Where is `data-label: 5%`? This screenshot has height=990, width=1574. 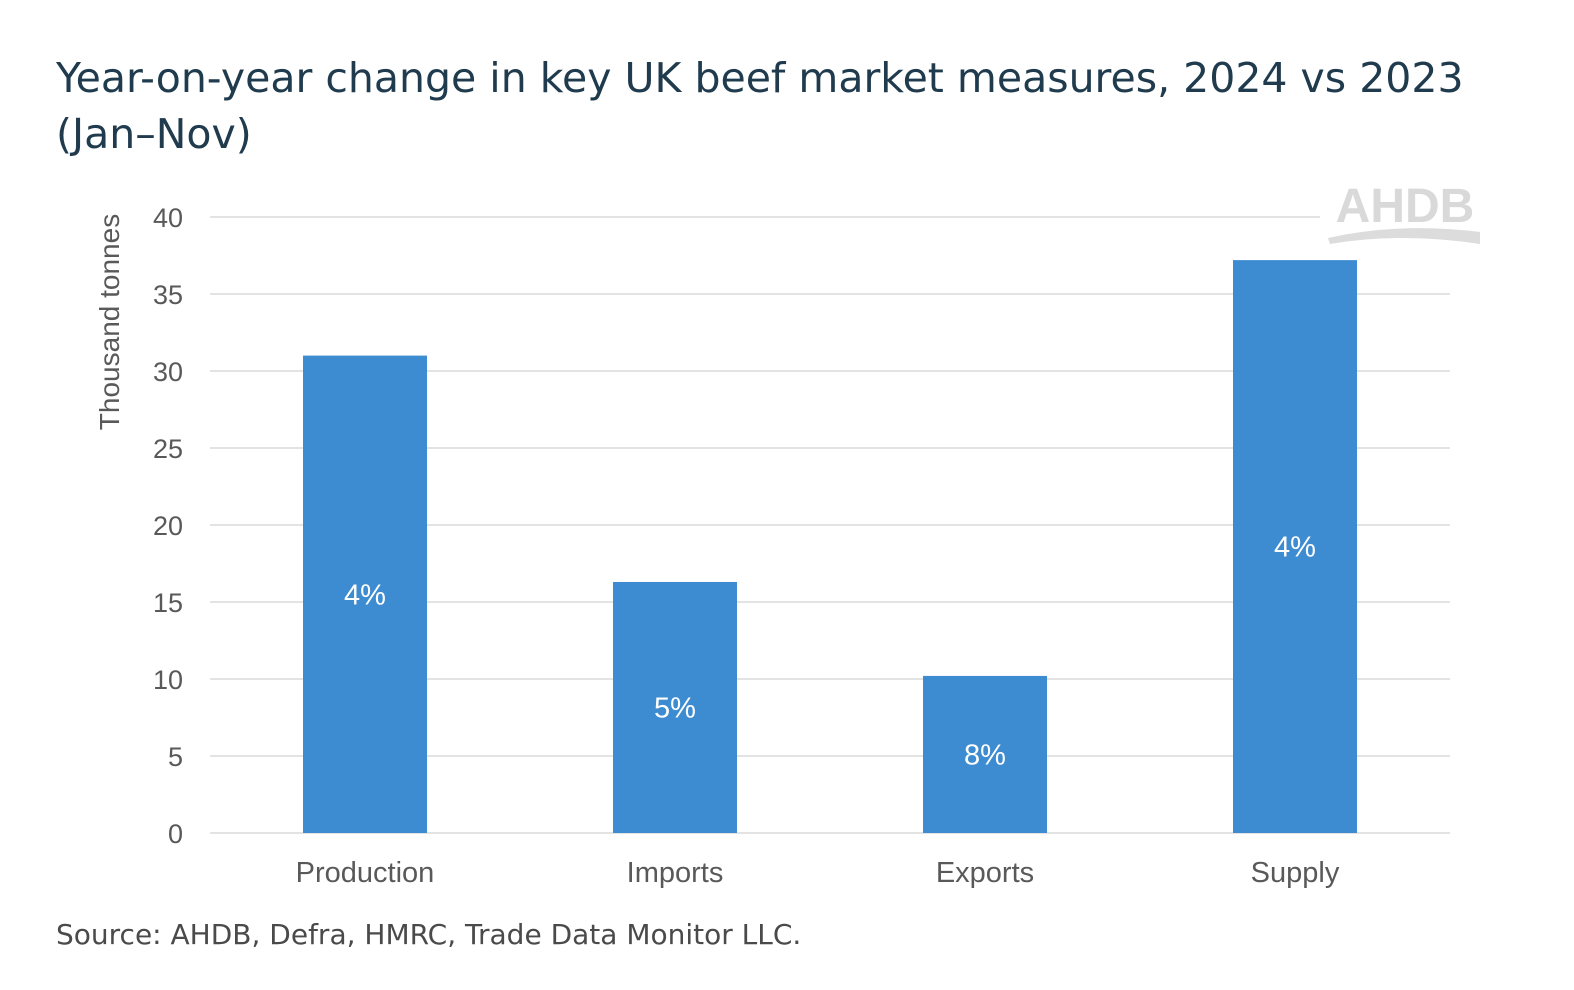
data-label: 5% is located at coordinates (675, 708).